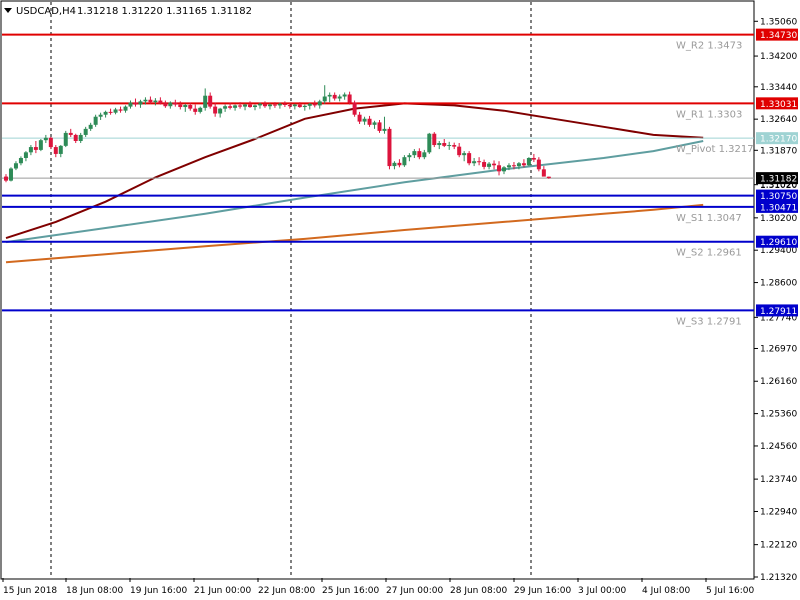 Image resolution: width=800 pixels, height=600 pixels. I want to click on y-tick-label: 1.29400, so click(778, 251).